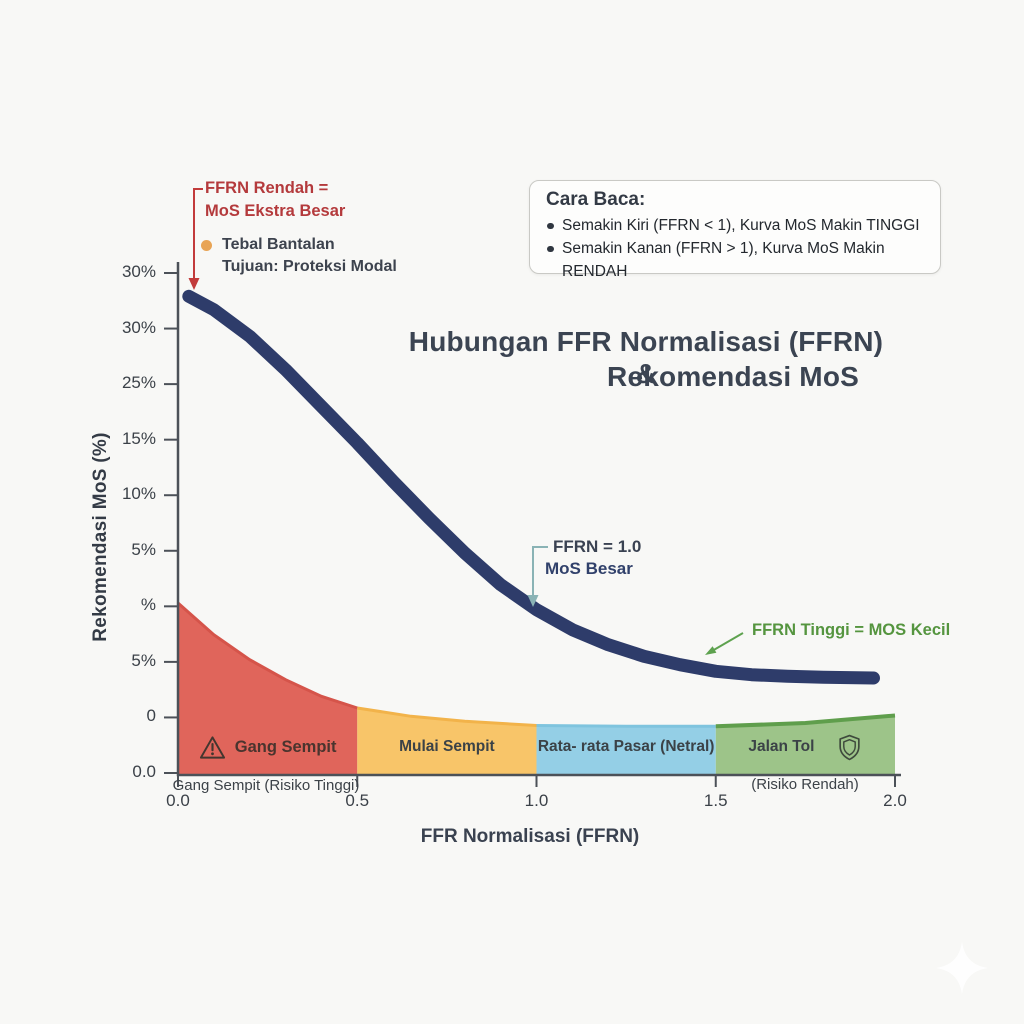 The height and width of the screenshot is (1024, 1024). I want to click on annotation-ffrn-1-line1: FFRN = 1.0, so click(597, 546).